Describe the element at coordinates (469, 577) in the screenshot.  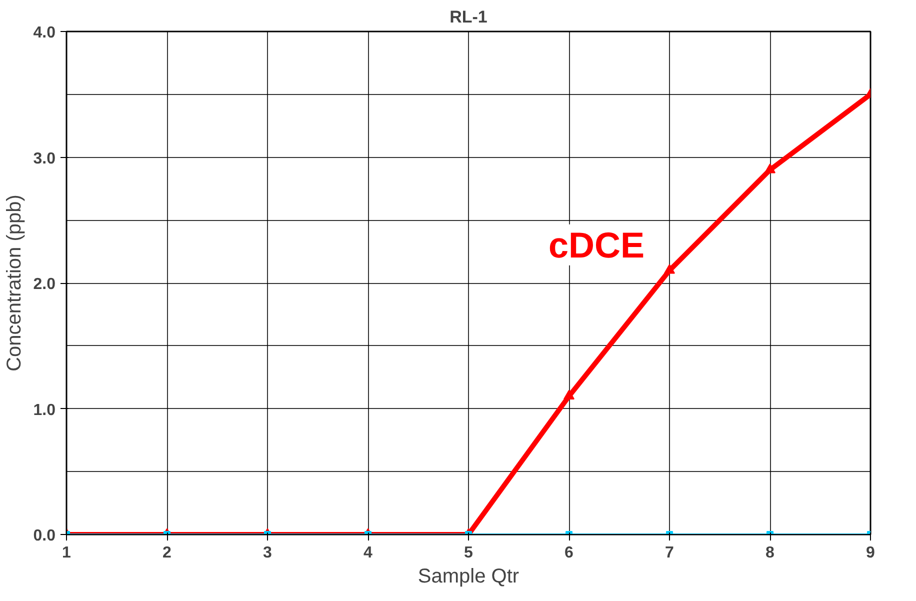
I see `x-axis-title: Sample Qtr` at that location.